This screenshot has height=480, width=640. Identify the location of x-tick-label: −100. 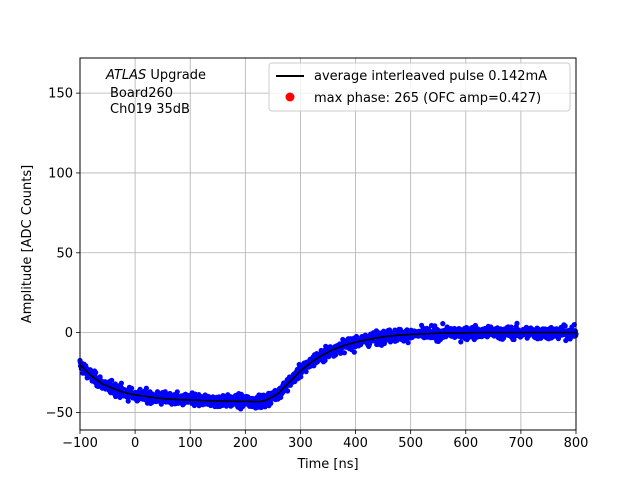
(80, 443).